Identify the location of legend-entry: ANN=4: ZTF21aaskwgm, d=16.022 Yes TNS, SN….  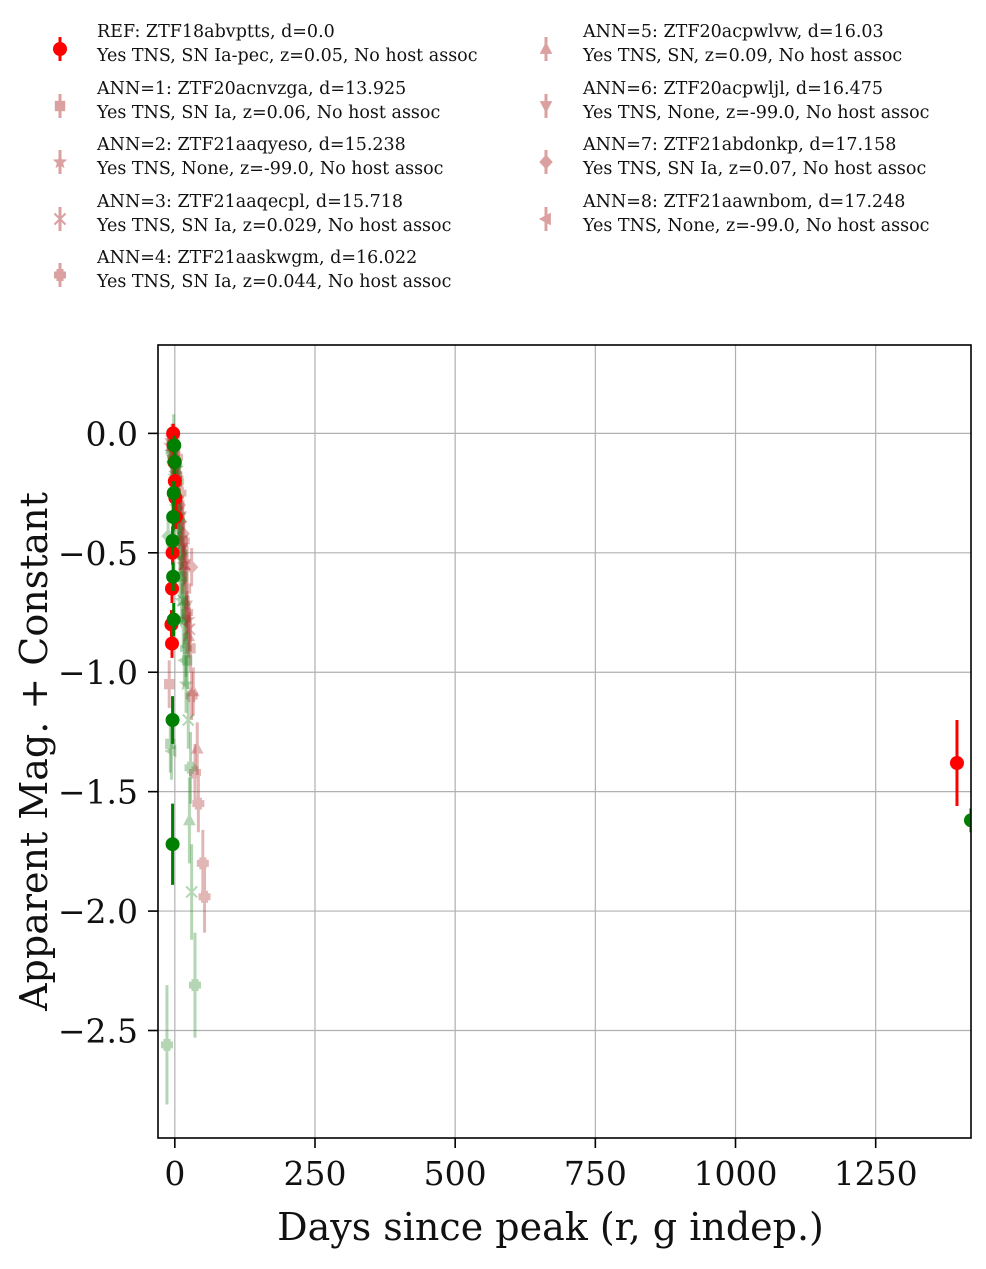
(235, 273).